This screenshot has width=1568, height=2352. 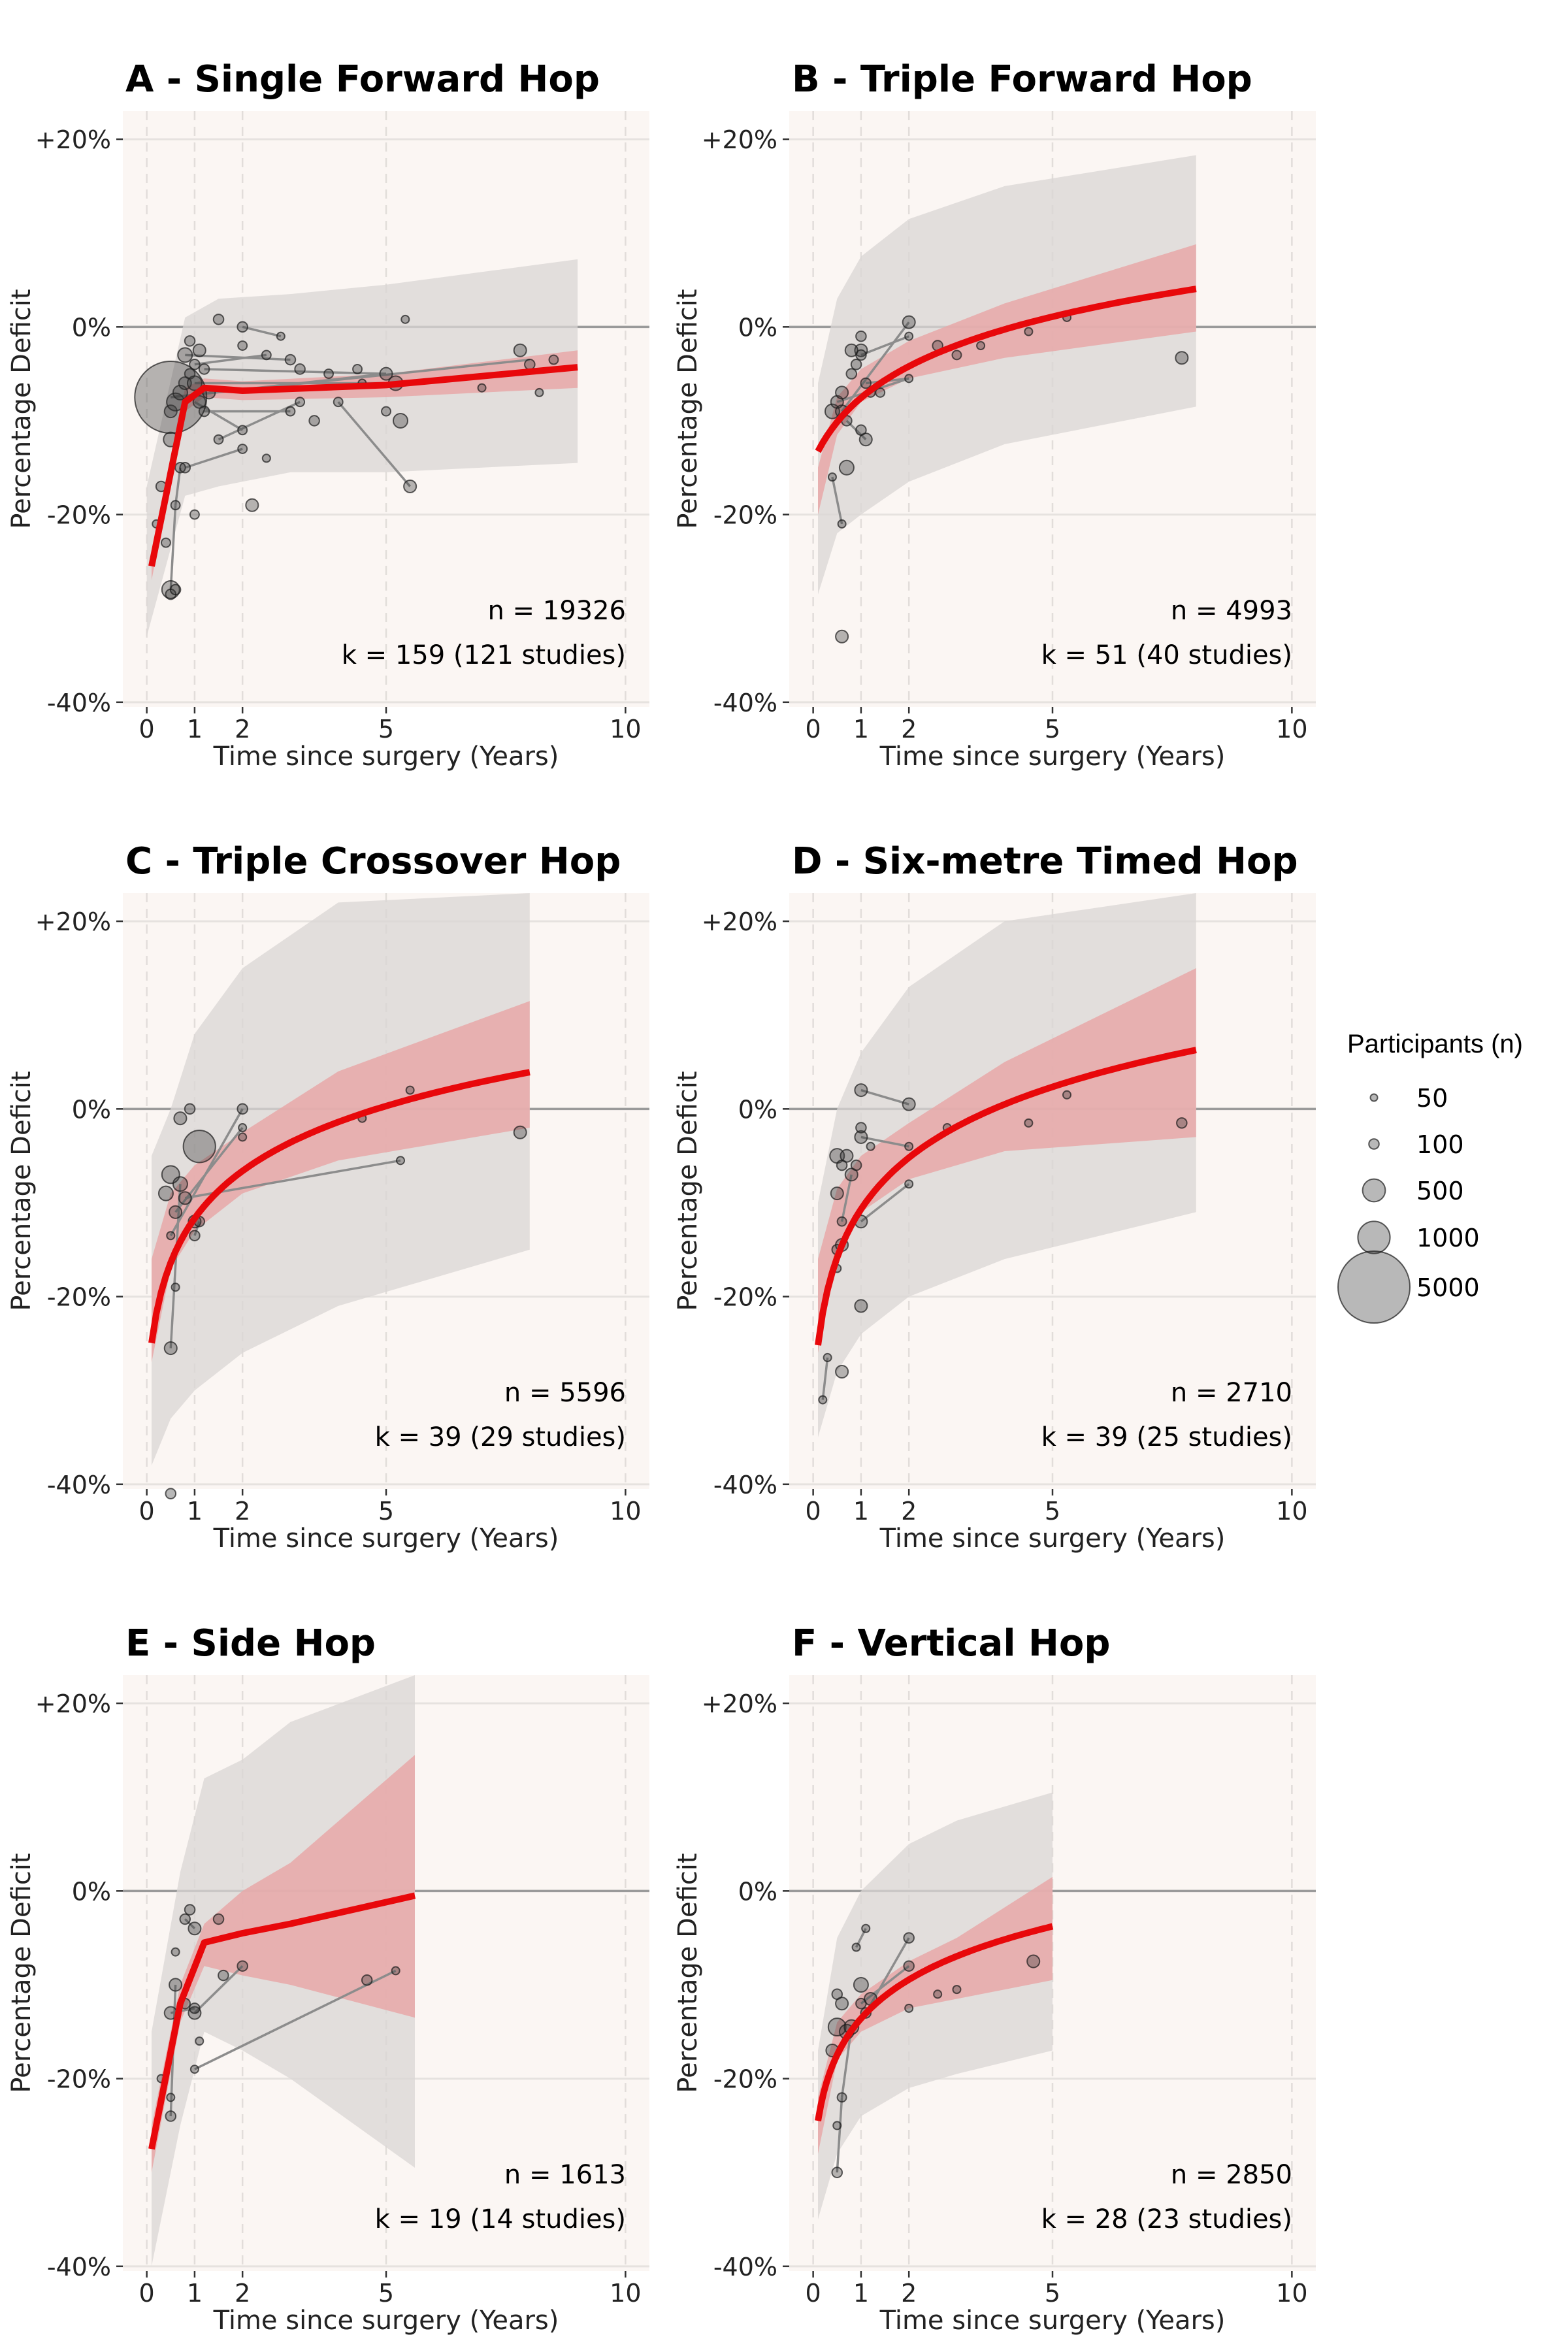 I want to click on annotation-n: n = 19326, so click(x=556, y=611).